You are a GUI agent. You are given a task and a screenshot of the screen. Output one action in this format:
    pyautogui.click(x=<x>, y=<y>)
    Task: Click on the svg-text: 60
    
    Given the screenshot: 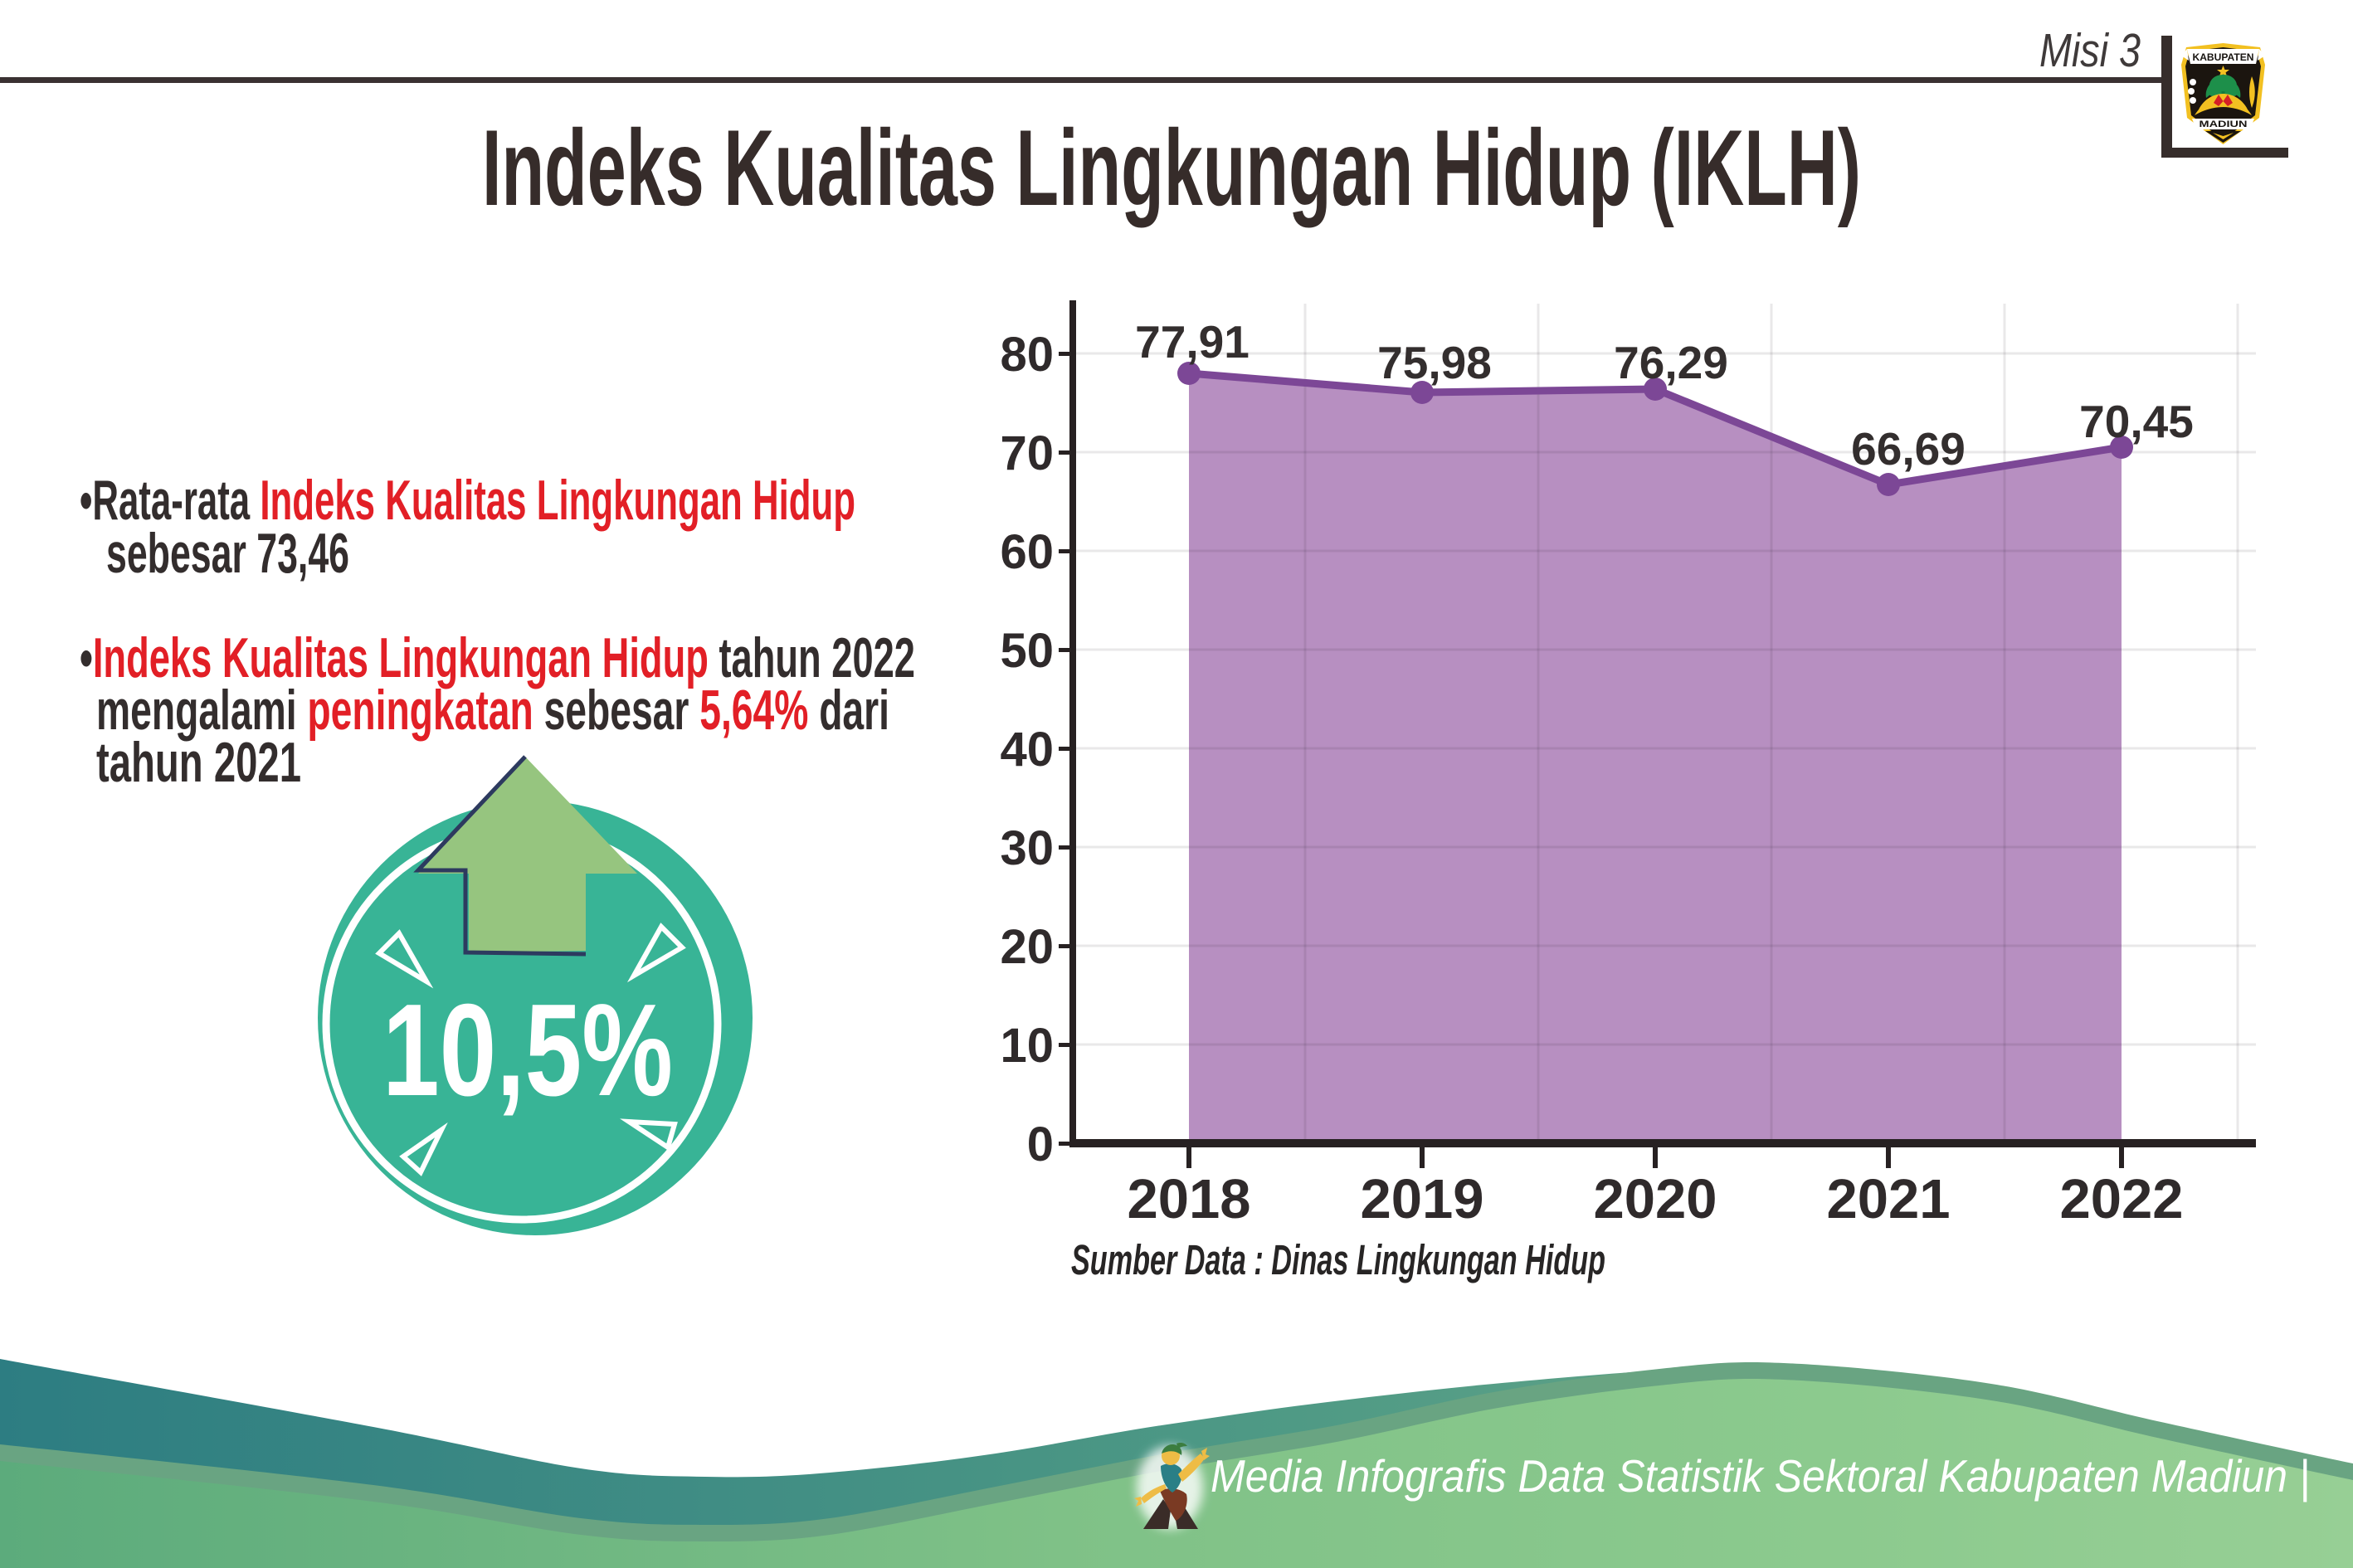 What is the action you would take?
    pyautogui.click(x=1027, y=552)
    